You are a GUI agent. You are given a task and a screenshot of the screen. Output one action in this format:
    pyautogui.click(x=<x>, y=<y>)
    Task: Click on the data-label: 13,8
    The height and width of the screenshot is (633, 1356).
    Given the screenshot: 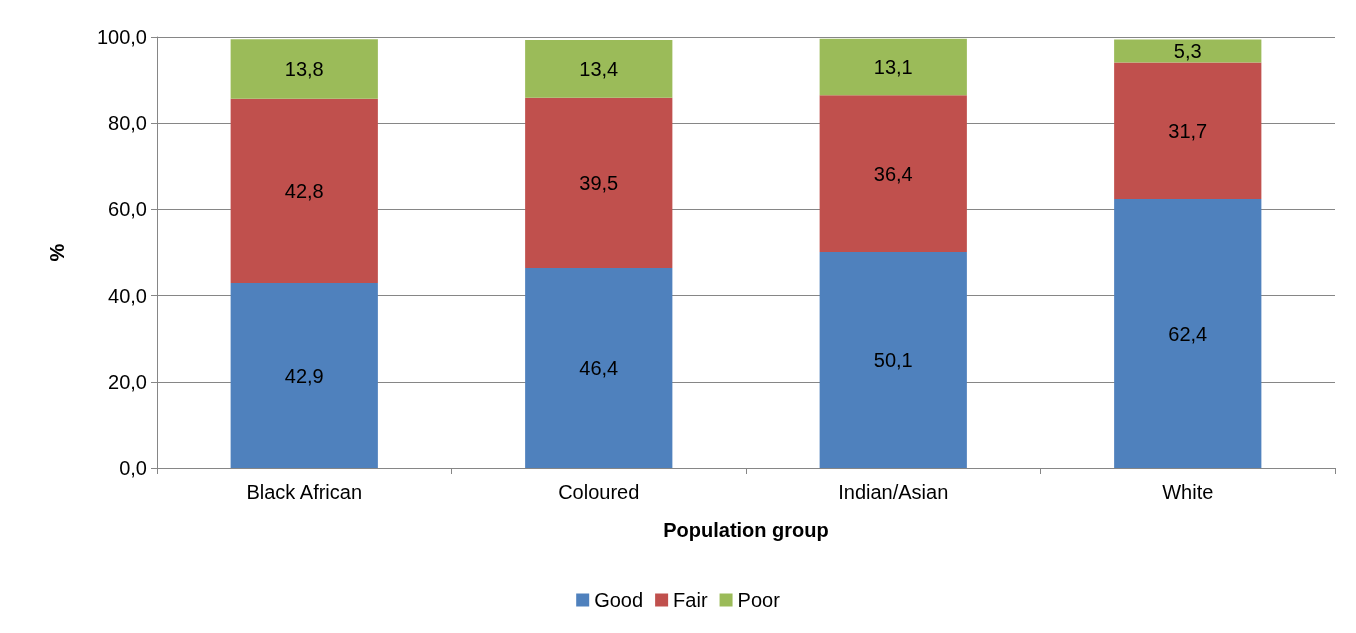 What is the action you would take?
    pyautogui.click(x=304, y=68)
    